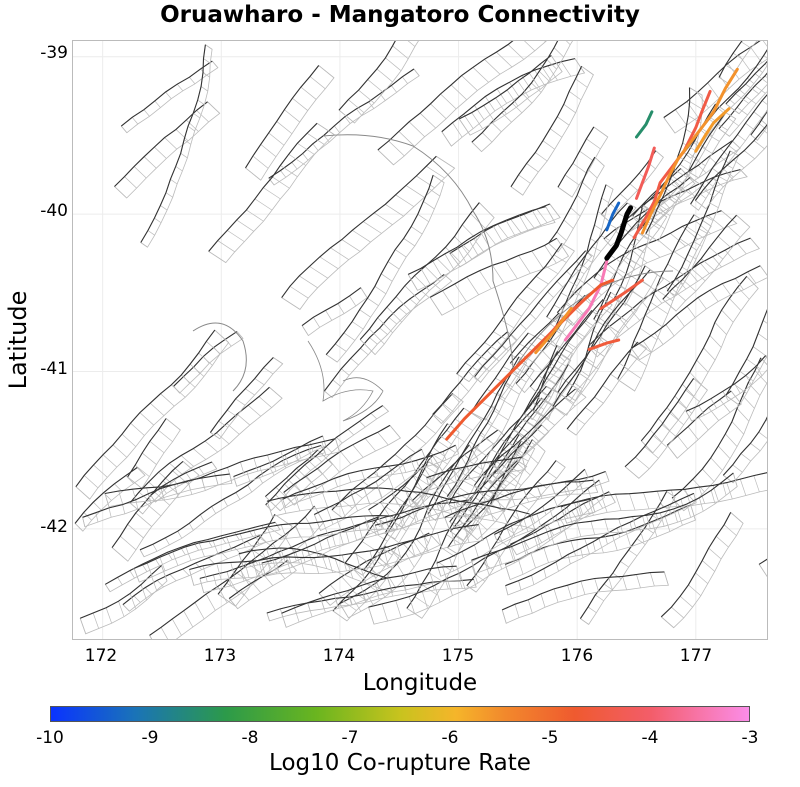  Describe the element at coordinates (54, 211) in the screenshot. I see `y-tick-label: -40` at that location.